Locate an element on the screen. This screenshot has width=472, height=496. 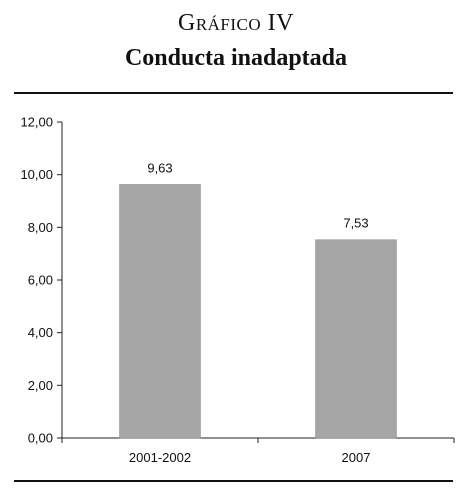
y-tick-label: 0,00 is located at coordinates (40, 438).